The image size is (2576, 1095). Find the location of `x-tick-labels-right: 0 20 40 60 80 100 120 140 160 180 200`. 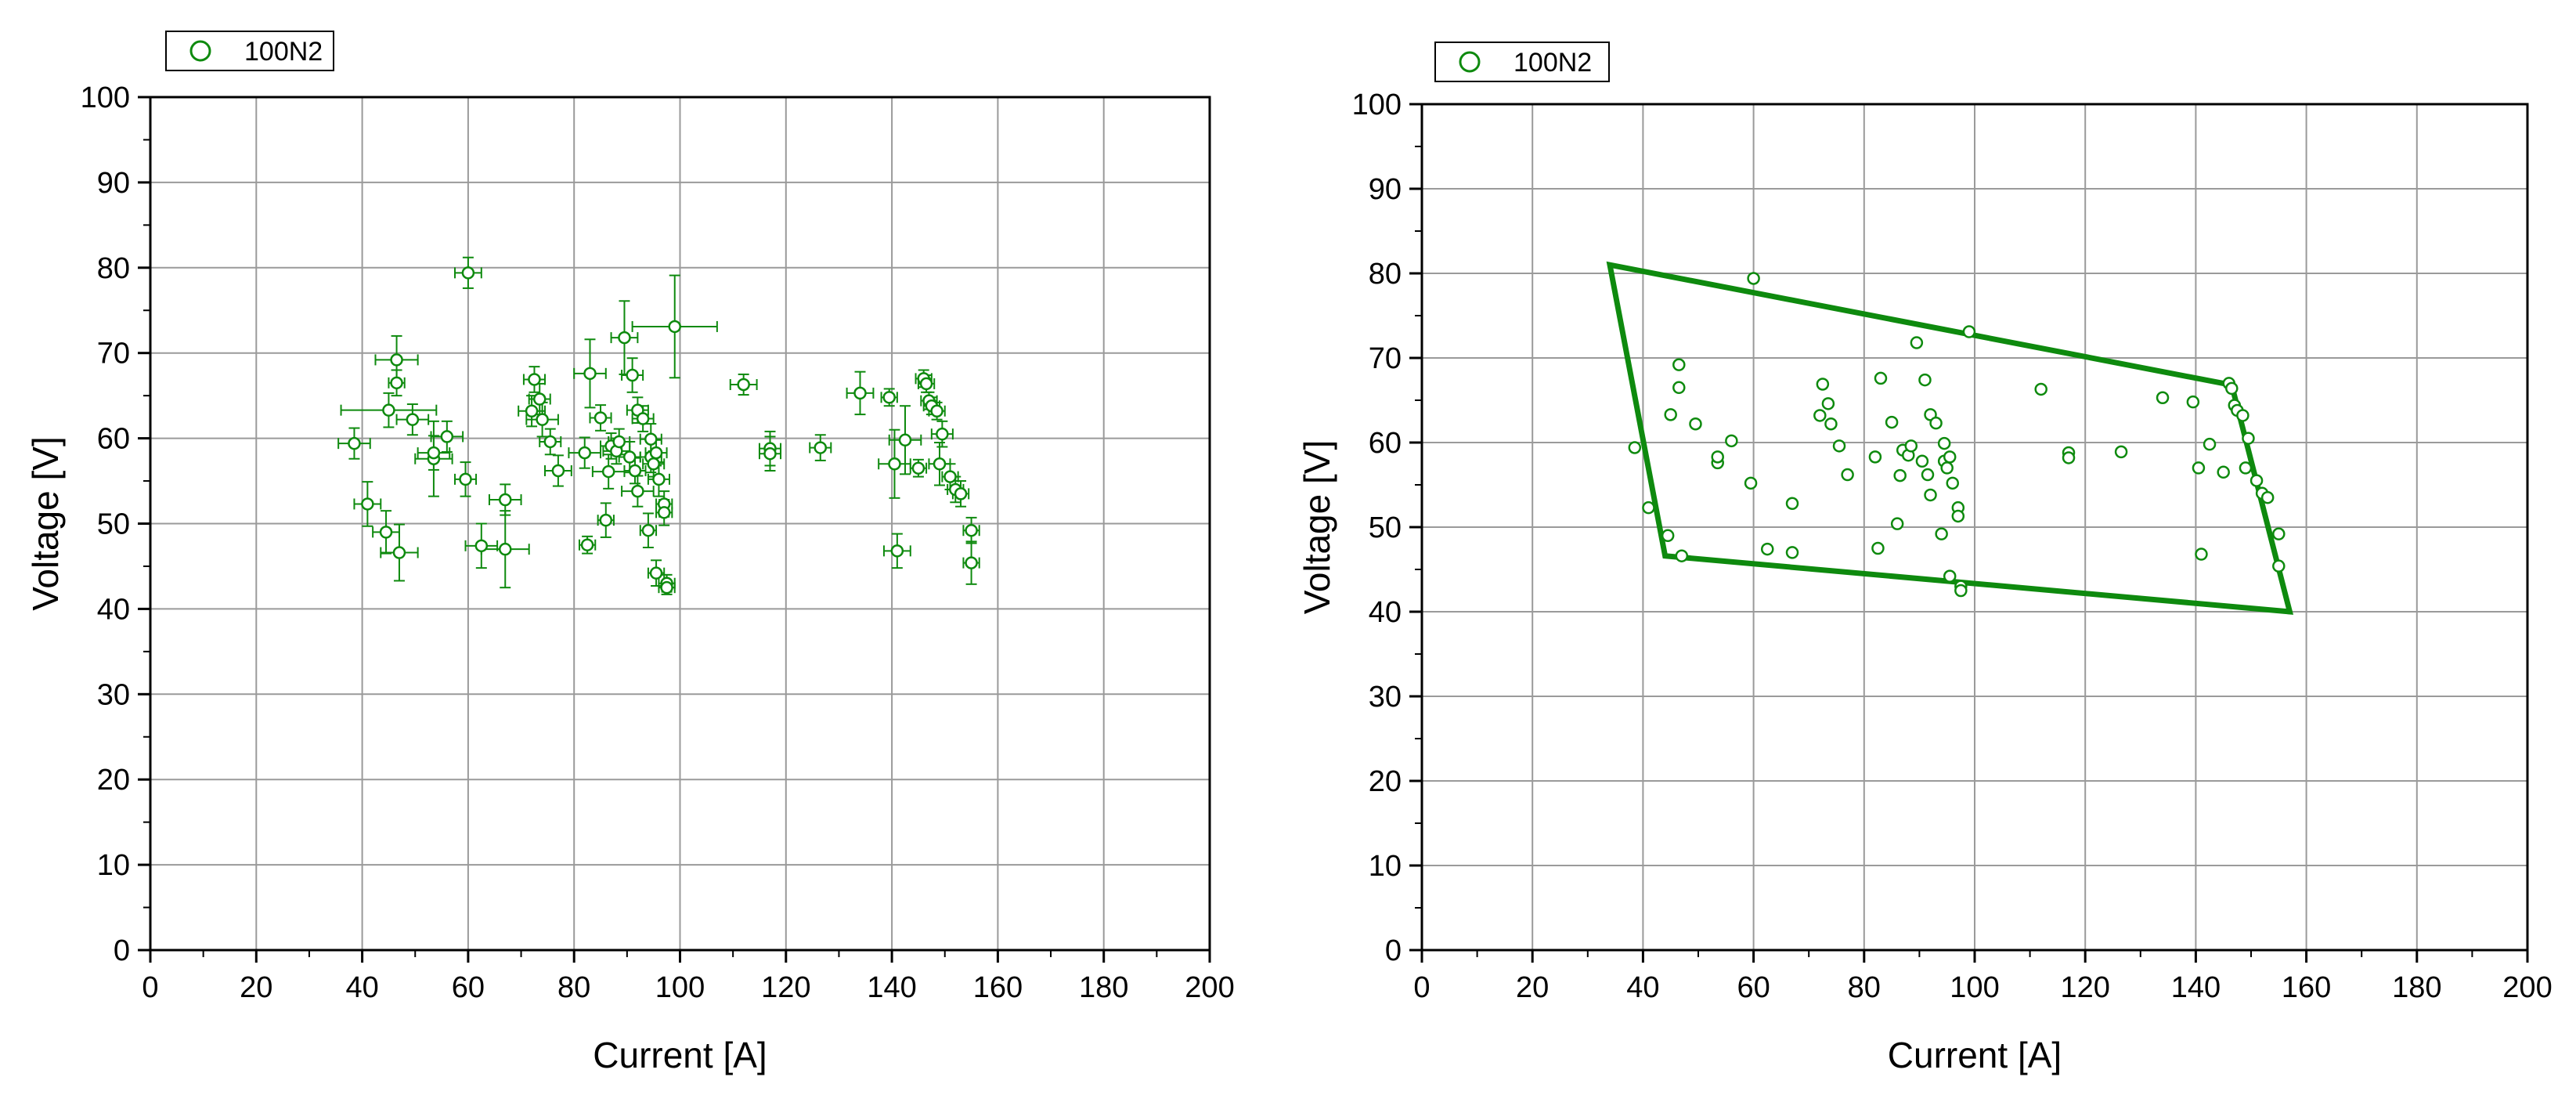

x-tick-labels-right: 0 20 40 60 80 100 120 140 160 180 200 is located at coordinates (1982, 988).